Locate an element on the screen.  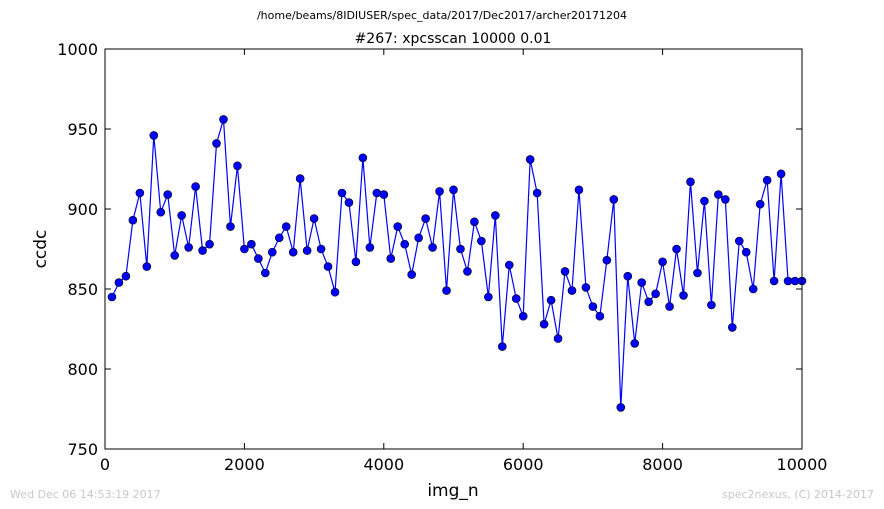
x-tick-label: 0 is located at coordinates (105, 464).